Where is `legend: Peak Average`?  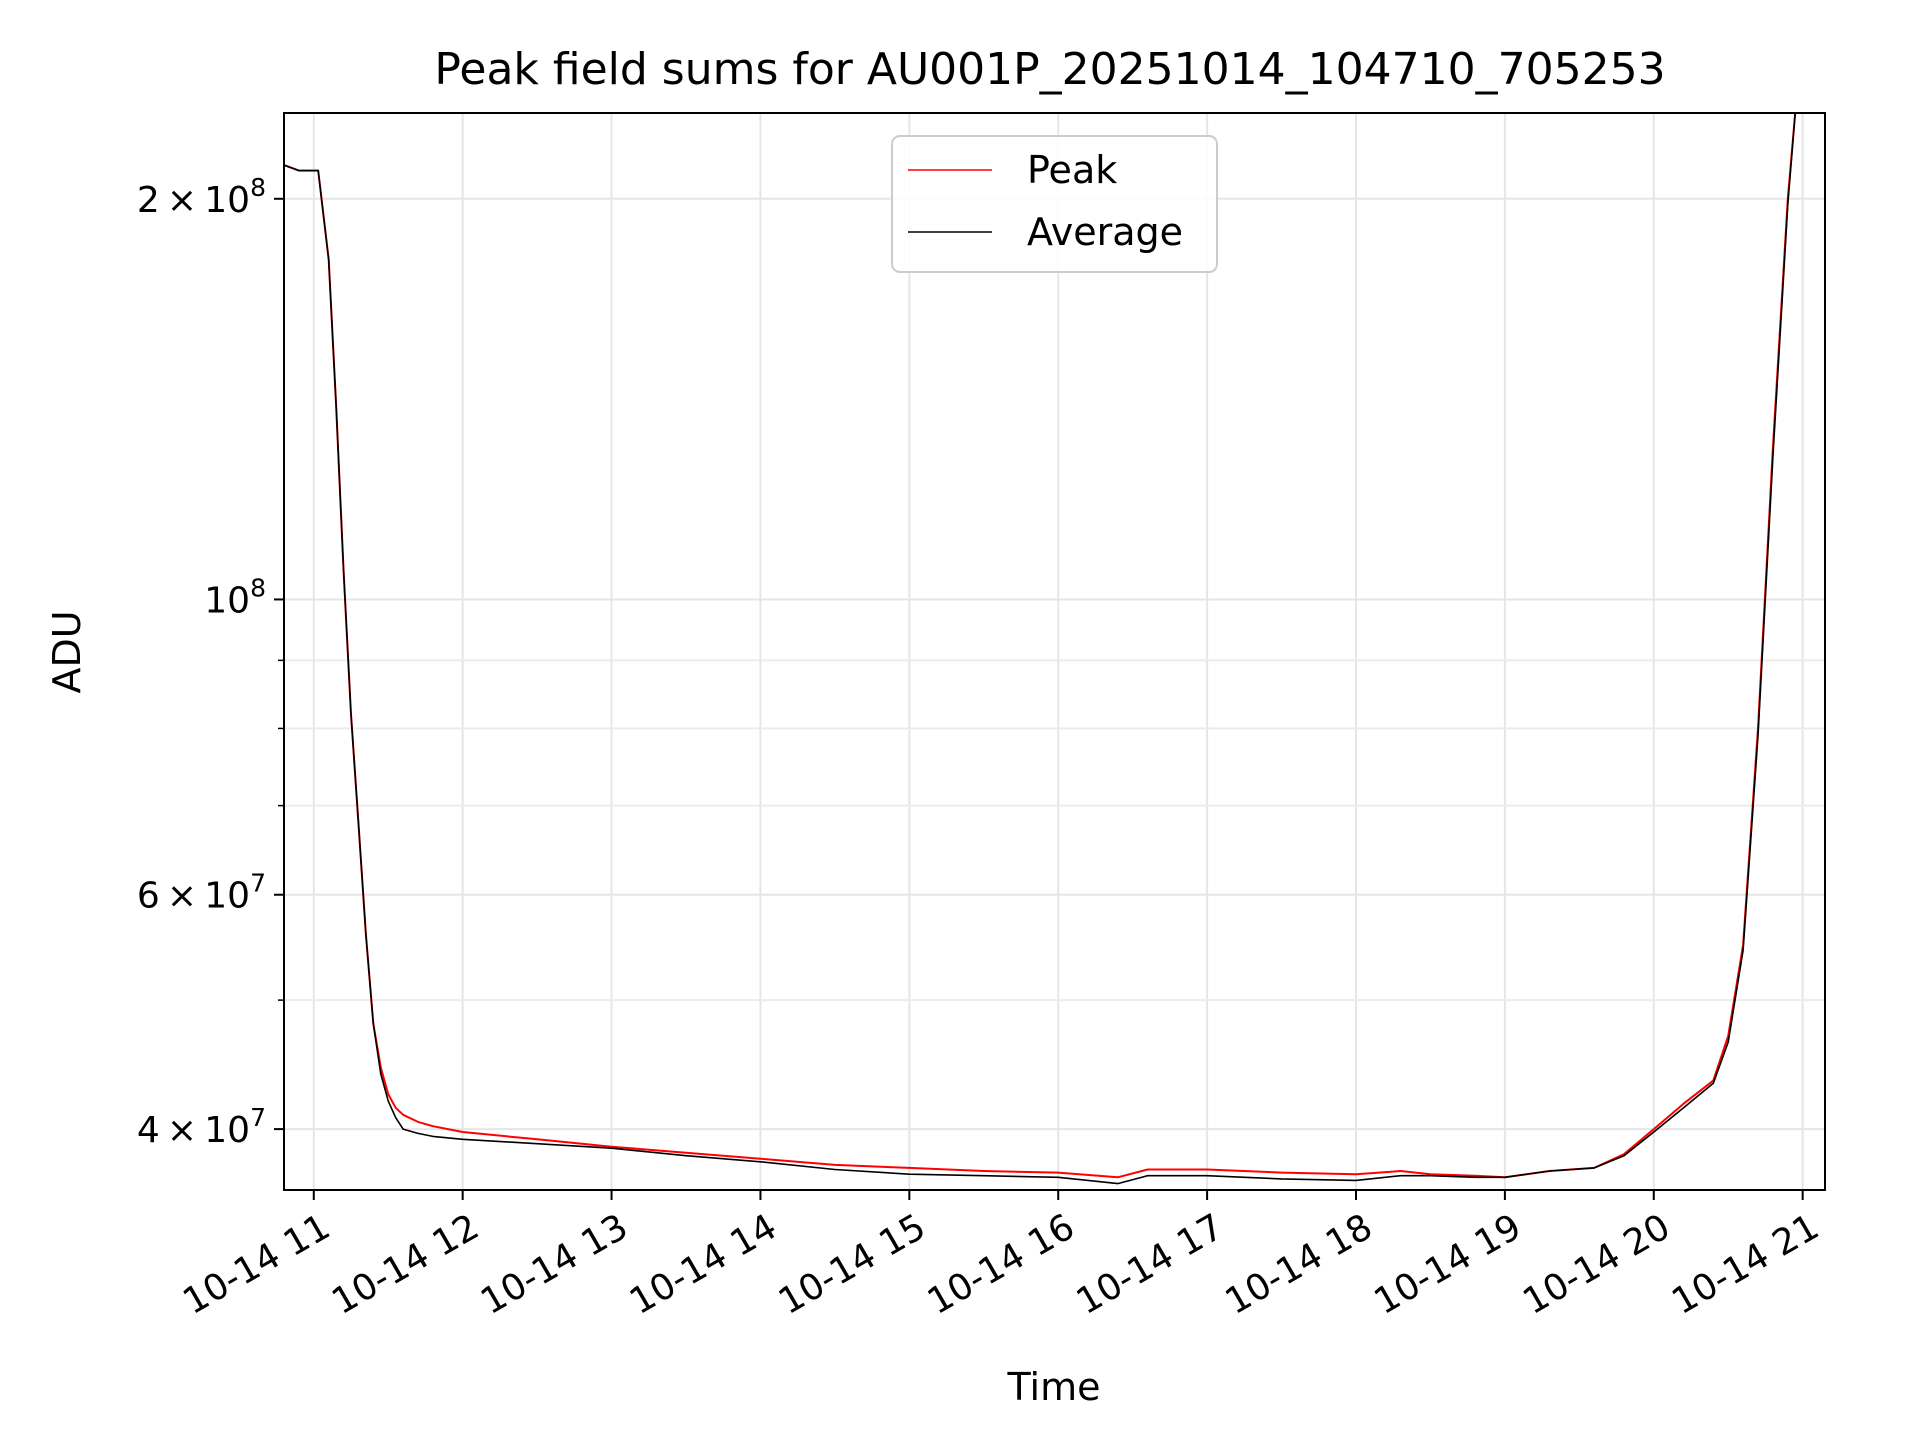
legend: Peak Average is located at coordinates (1054, 204).